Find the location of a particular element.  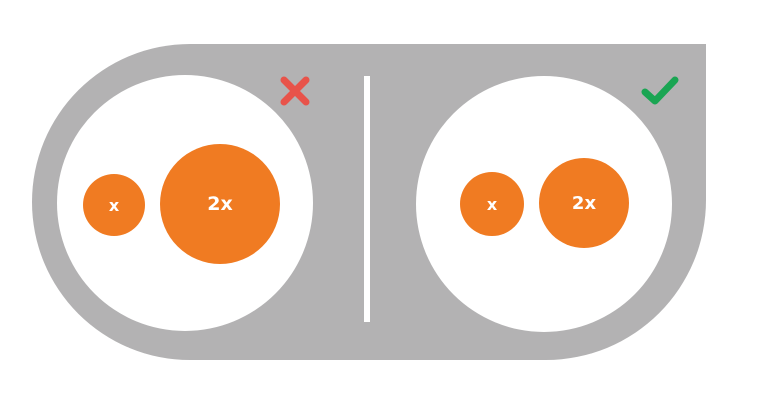

correct-large-circle-label: 2x is located at coordinates (584, 203).